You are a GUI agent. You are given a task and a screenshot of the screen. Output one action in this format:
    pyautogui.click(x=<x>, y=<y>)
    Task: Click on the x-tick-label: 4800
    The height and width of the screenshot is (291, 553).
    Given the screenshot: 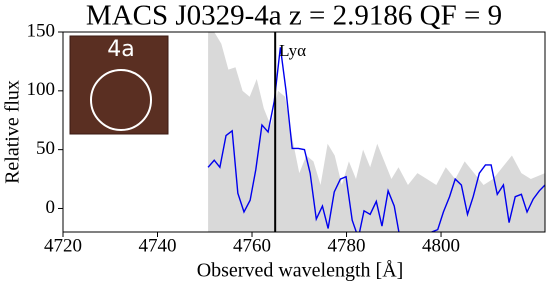 What is the action you would take?
    pyautogui.click(x=441, y=245)
    